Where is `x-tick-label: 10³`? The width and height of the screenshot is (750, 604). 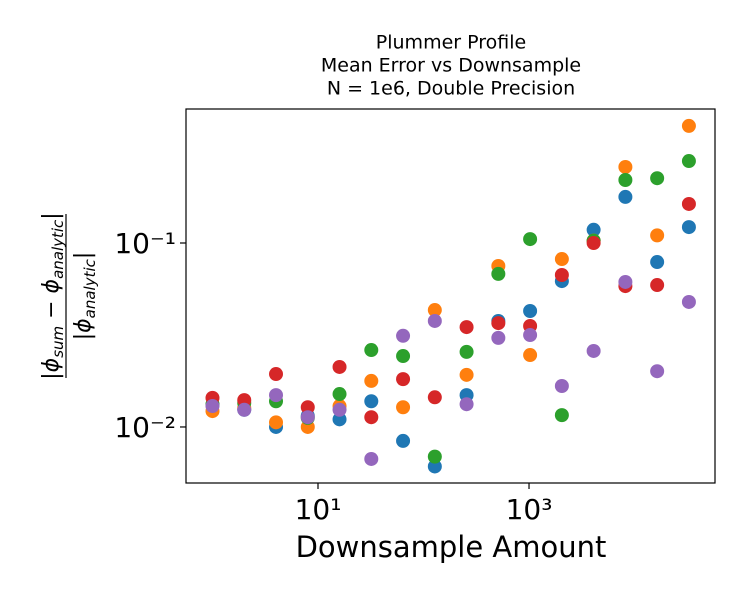
x-tick-label: 10³ is located at coordinates (529, 509).